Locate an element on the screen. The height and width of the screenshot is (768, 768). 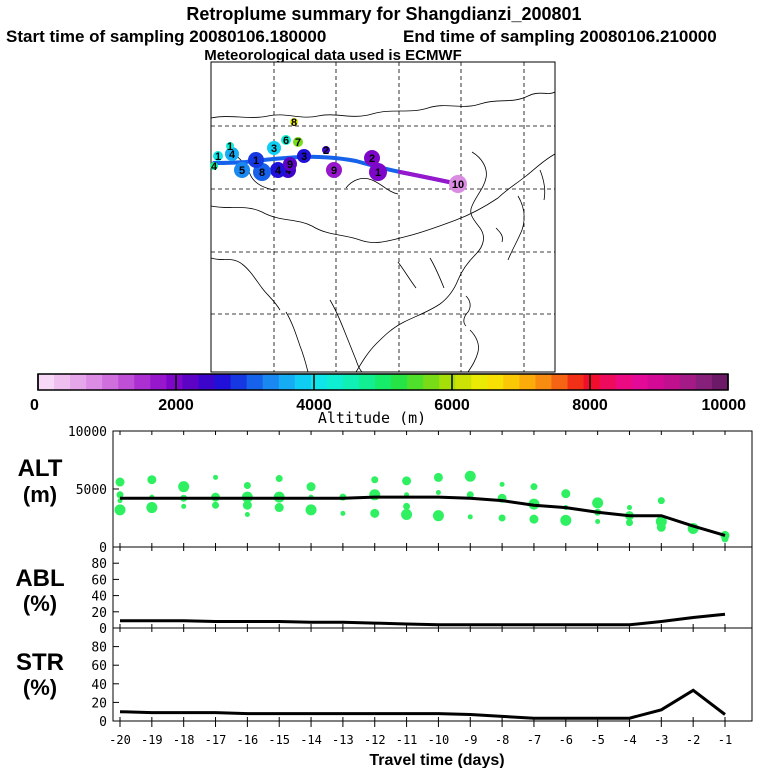
alt-panel-frame is located at coordinates (432, 489).